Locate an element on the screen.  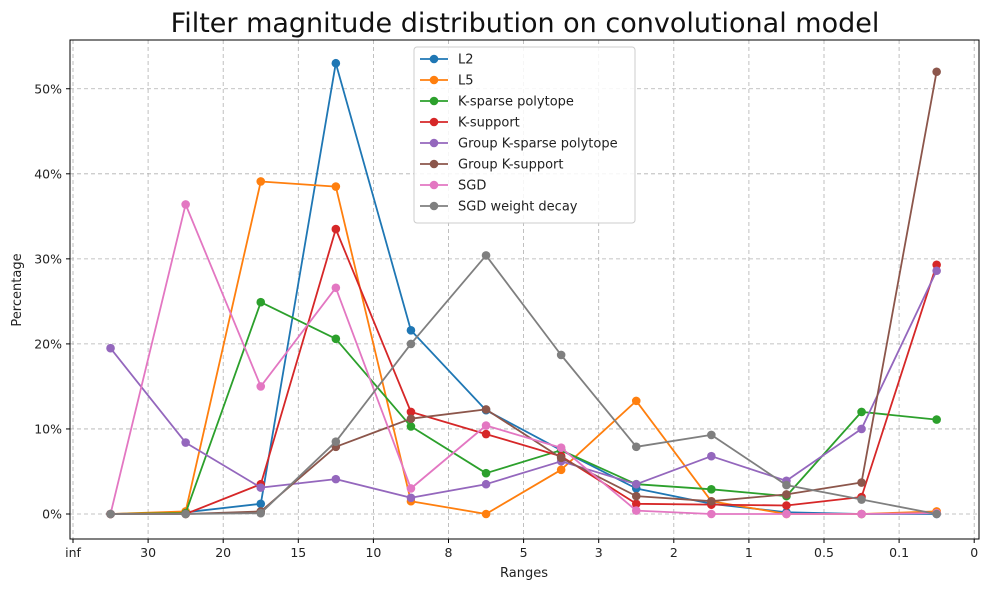
legend-item: SGD weight decay is located at coordinates (499, 207).